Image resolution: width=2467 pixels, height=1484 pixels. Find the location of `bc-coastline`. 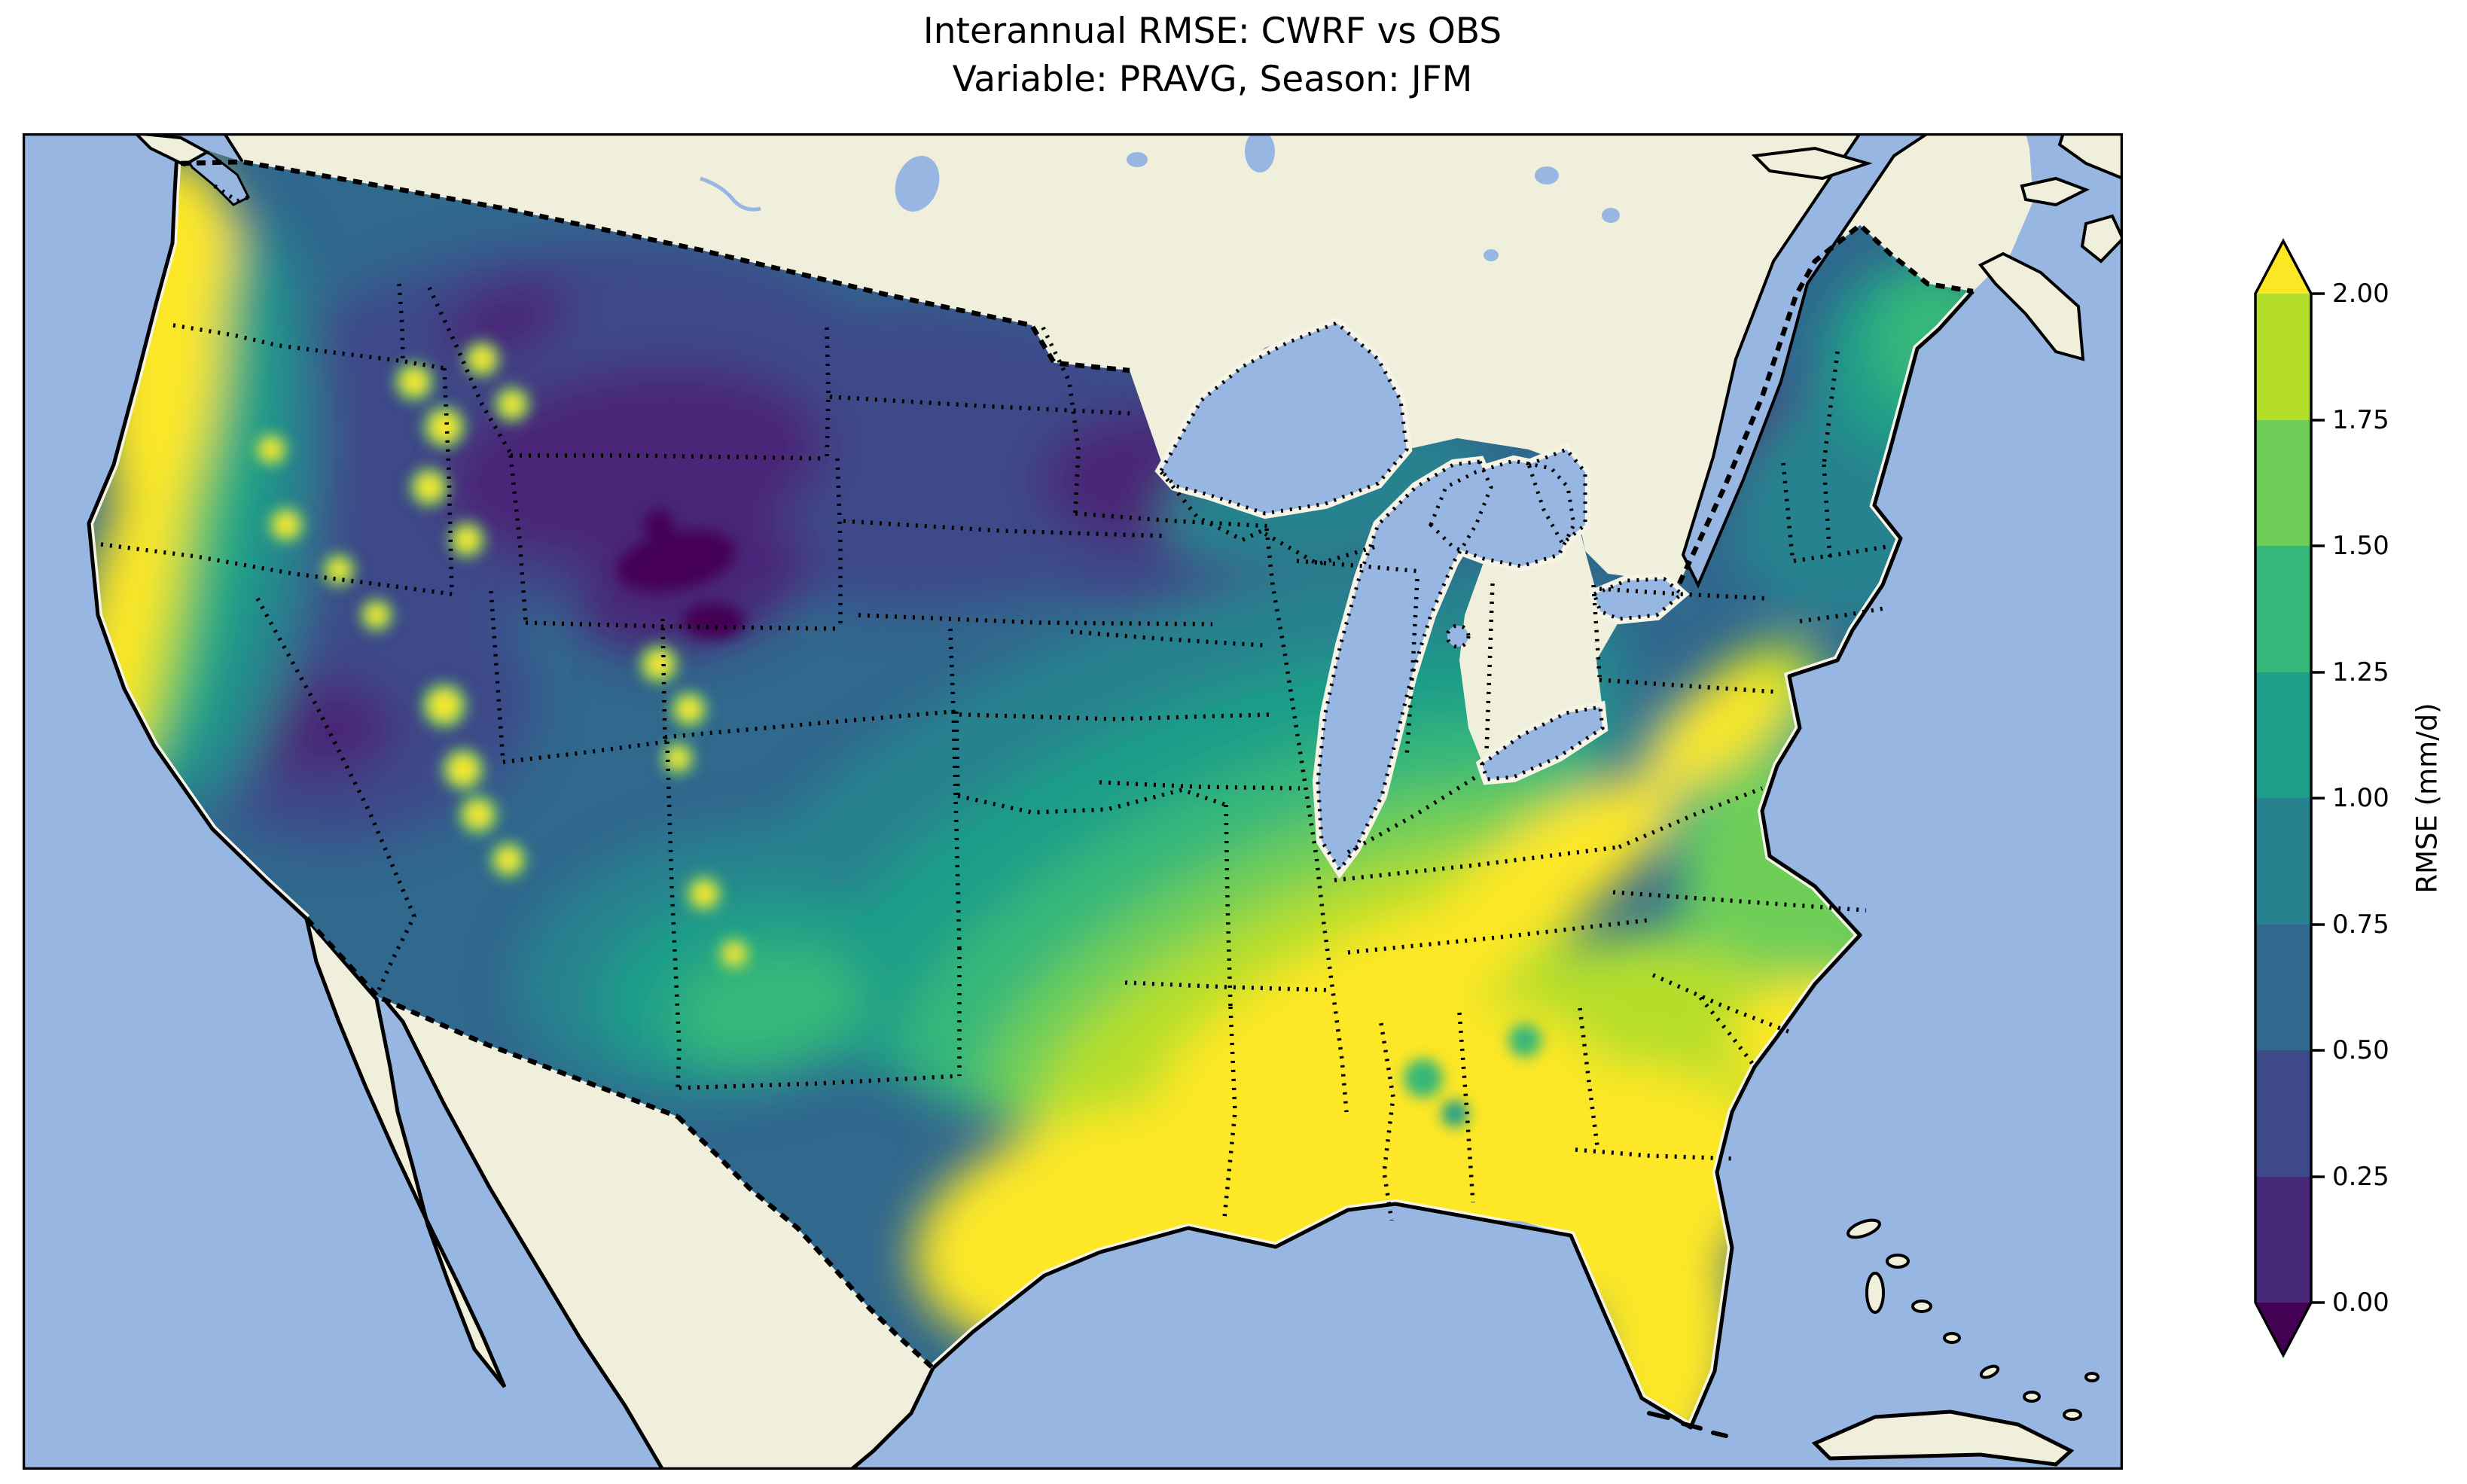

bc-coastline is located at coordinates (233, 148).